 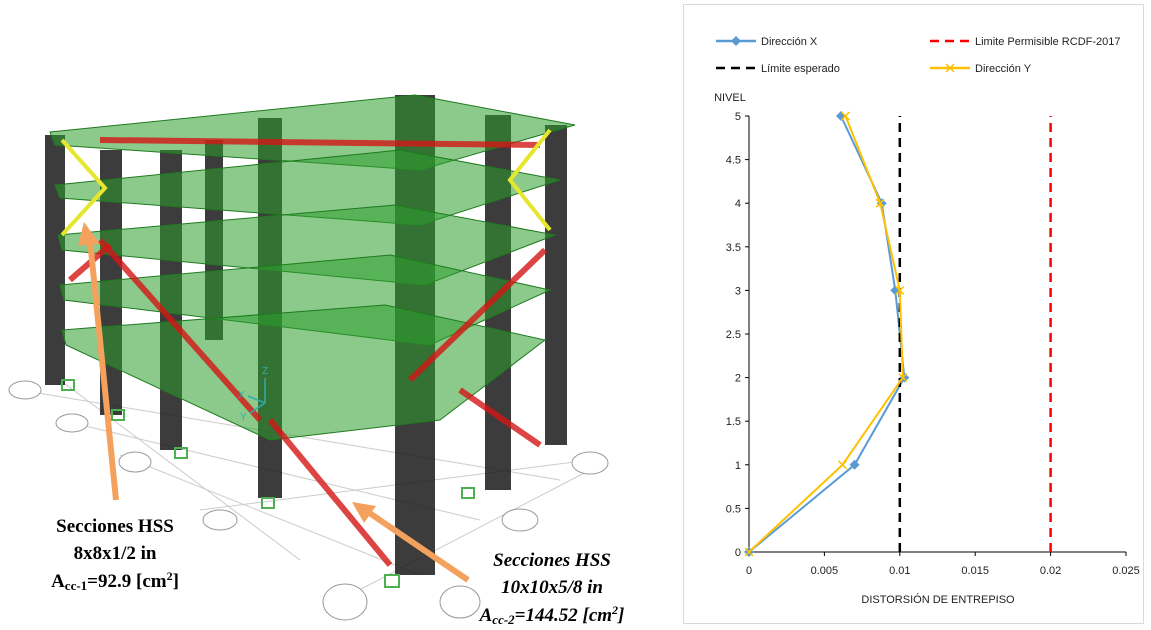 I want to click on annotation-line: Acc-1=92.9 [cm2], so click(x=115, y=581).